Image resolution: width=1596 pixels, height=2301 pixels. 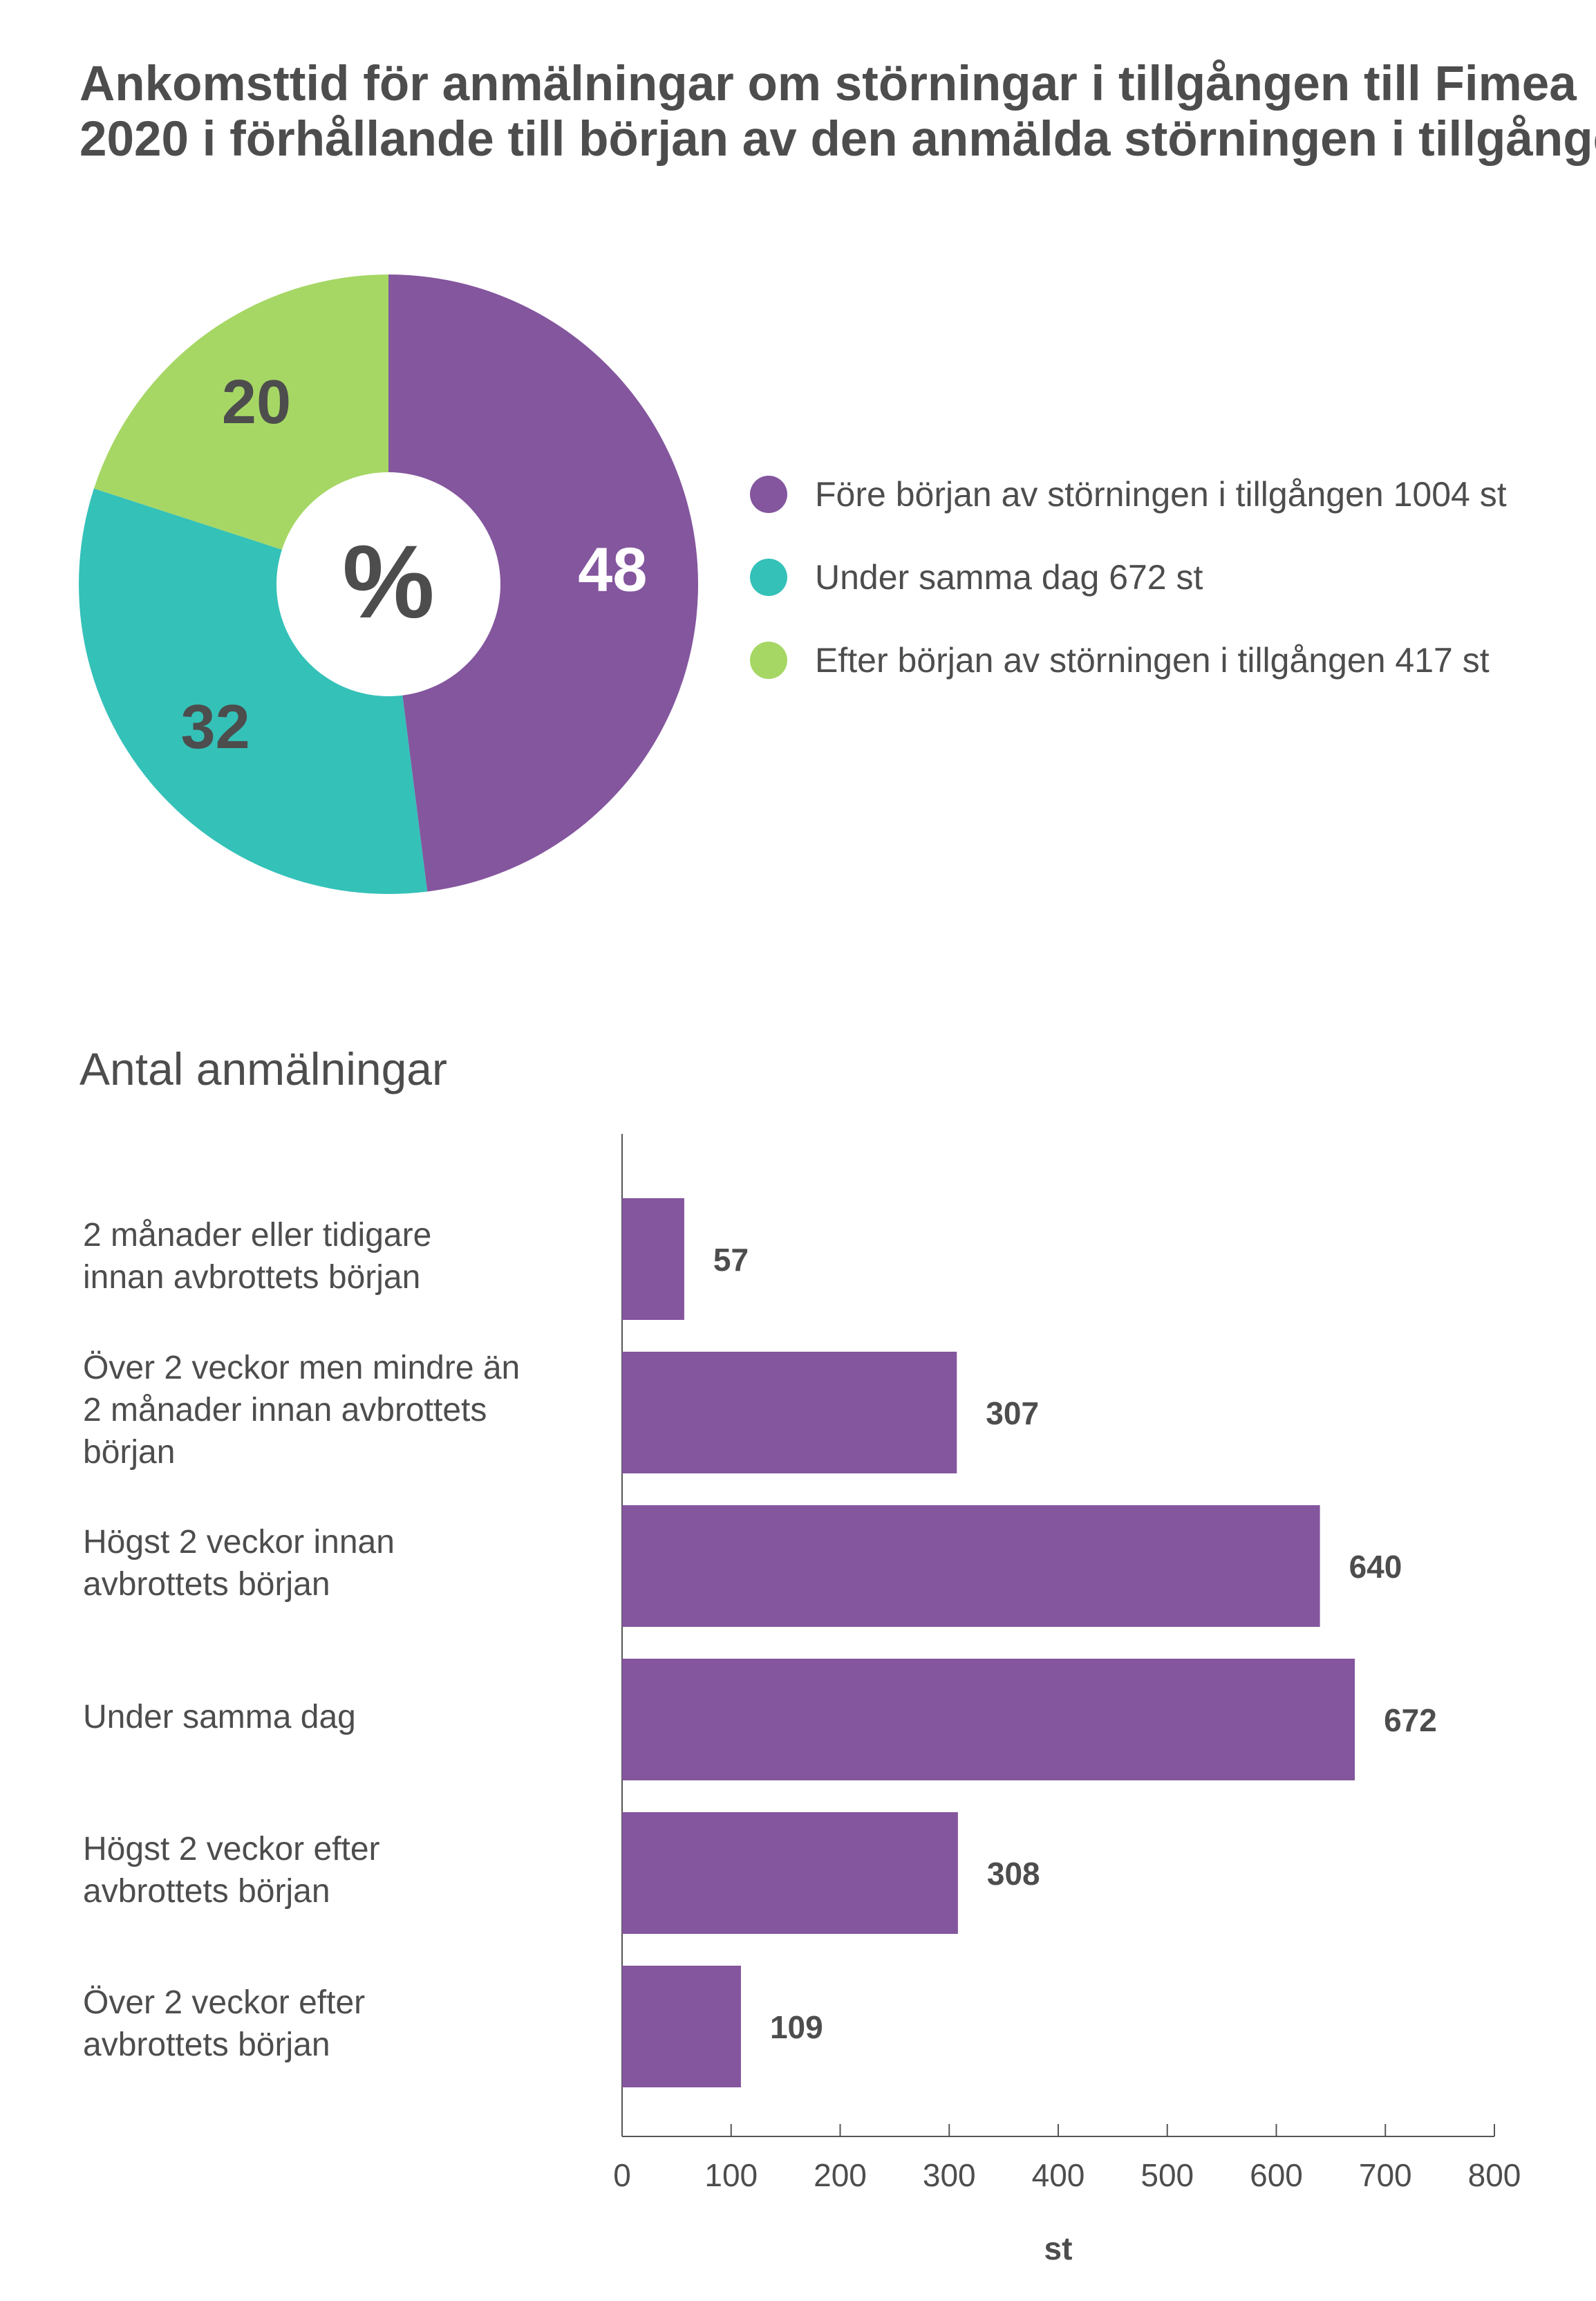 I want to click on bar-value-label: 672, so click(x=1410, y=1720).